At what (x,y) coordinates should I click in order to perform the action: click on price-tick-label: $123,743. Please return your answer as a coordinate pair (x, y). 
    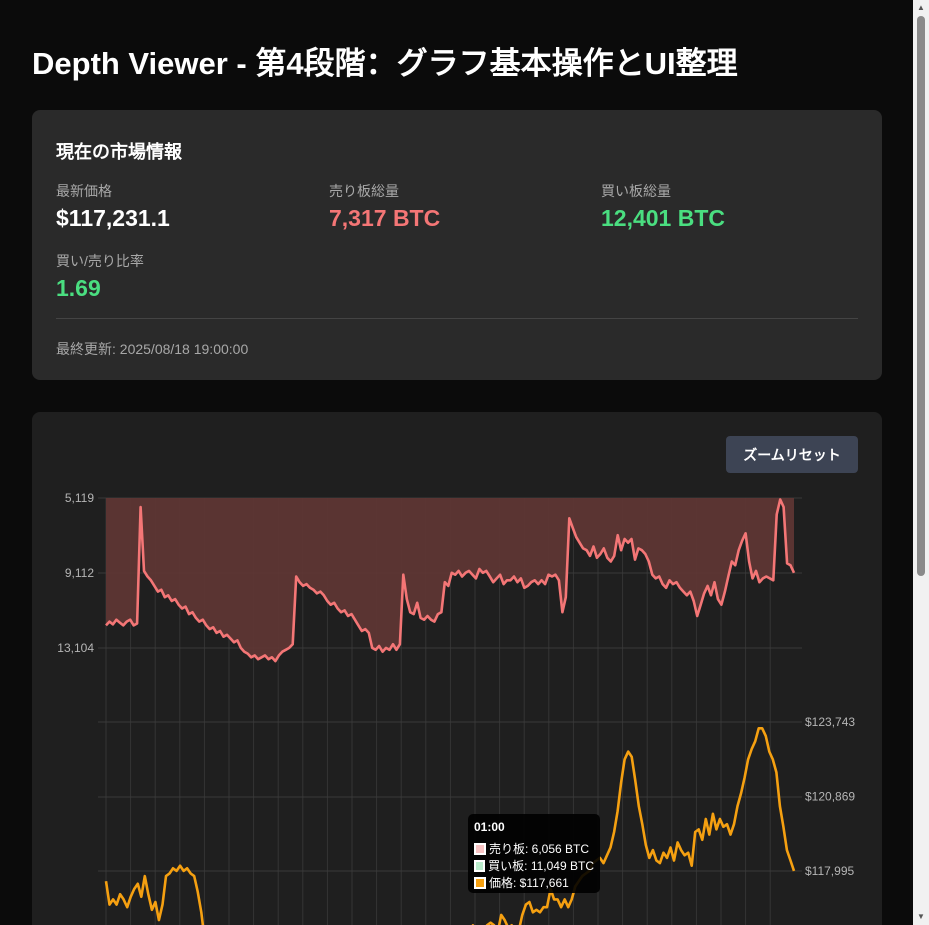
    Looking at the image, I should click on (830, 722).